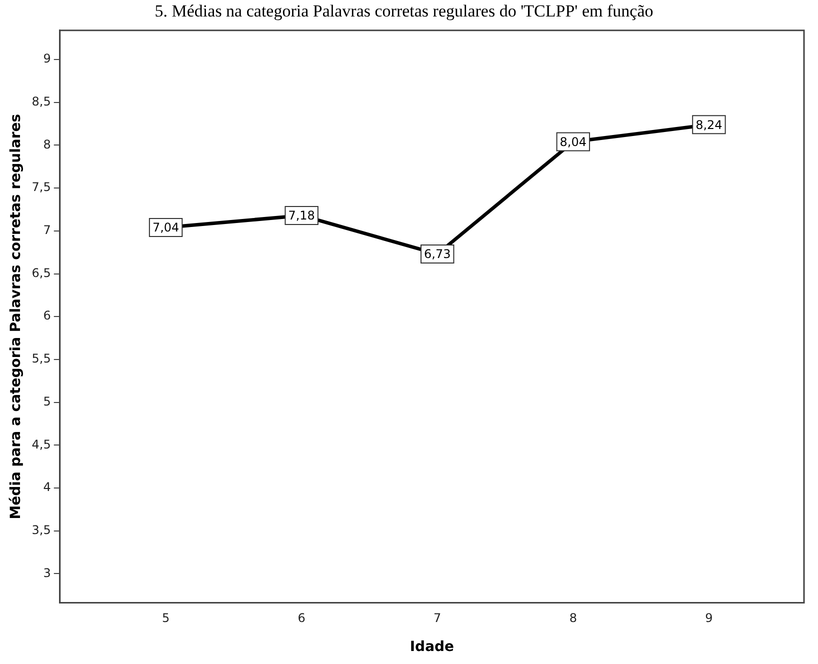  Describe the element at coordinates (432, 647) in the screenshot. I see `x-axis-title: Idade` at that location.